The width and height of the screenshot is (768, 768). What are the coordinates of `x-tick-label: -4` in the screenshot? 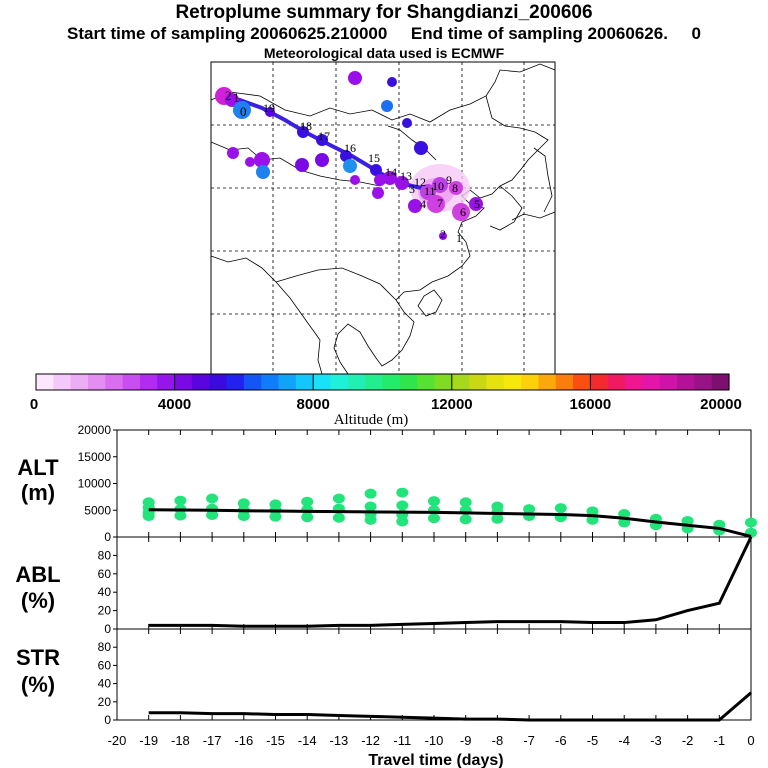 It's located at (624, 740).